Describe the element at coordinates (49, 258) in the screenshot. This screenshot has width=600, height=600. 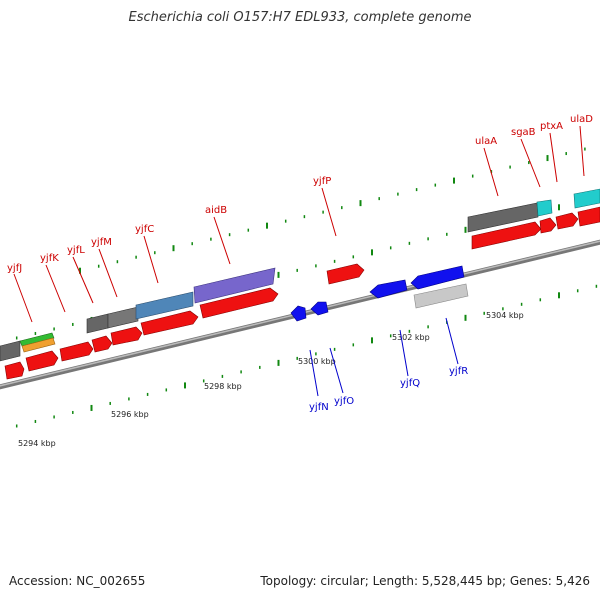
I see `label-yjfK: yjfK` at that location.